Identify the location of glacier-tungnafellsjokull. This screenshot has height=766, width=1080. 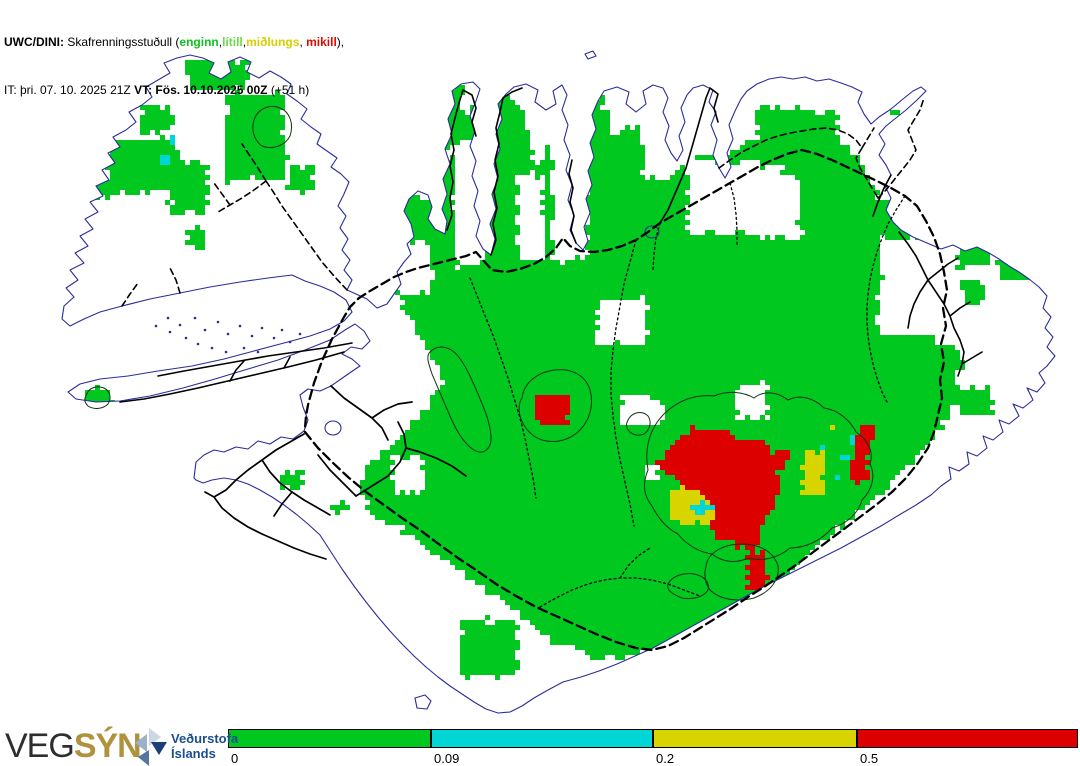
(638, 424).